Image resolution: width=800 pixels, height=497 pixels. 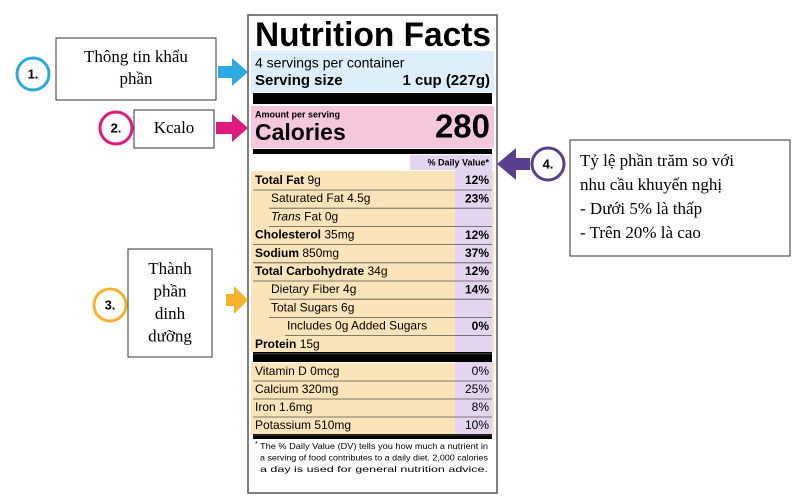 What do you see at coordinates (651, 184) in the screenshot?
I see `annotation-text: nhu cầu khuyến nghị` at bounding box center [651, 184].